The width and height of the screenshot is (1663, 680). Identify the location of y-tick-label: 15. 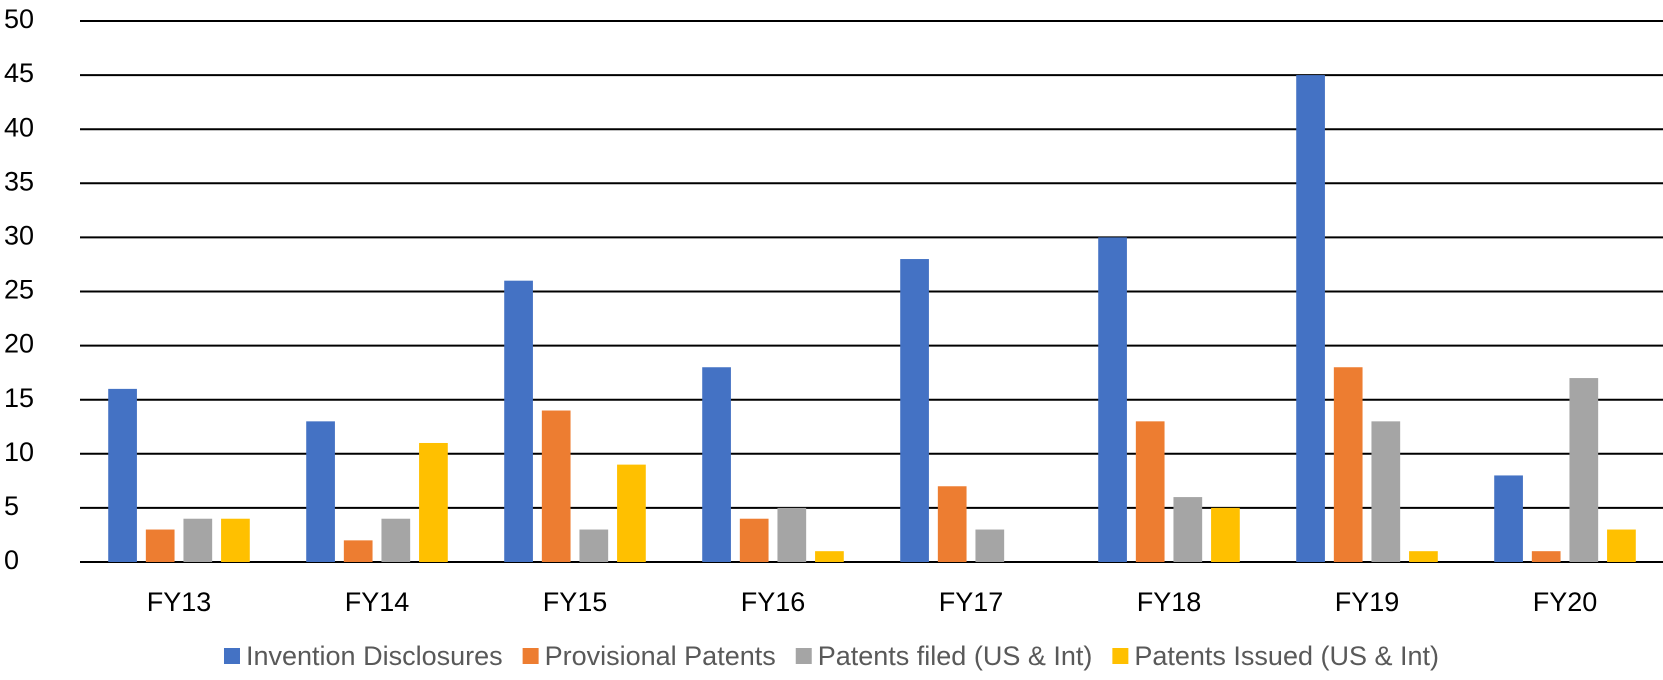
(19, 398).